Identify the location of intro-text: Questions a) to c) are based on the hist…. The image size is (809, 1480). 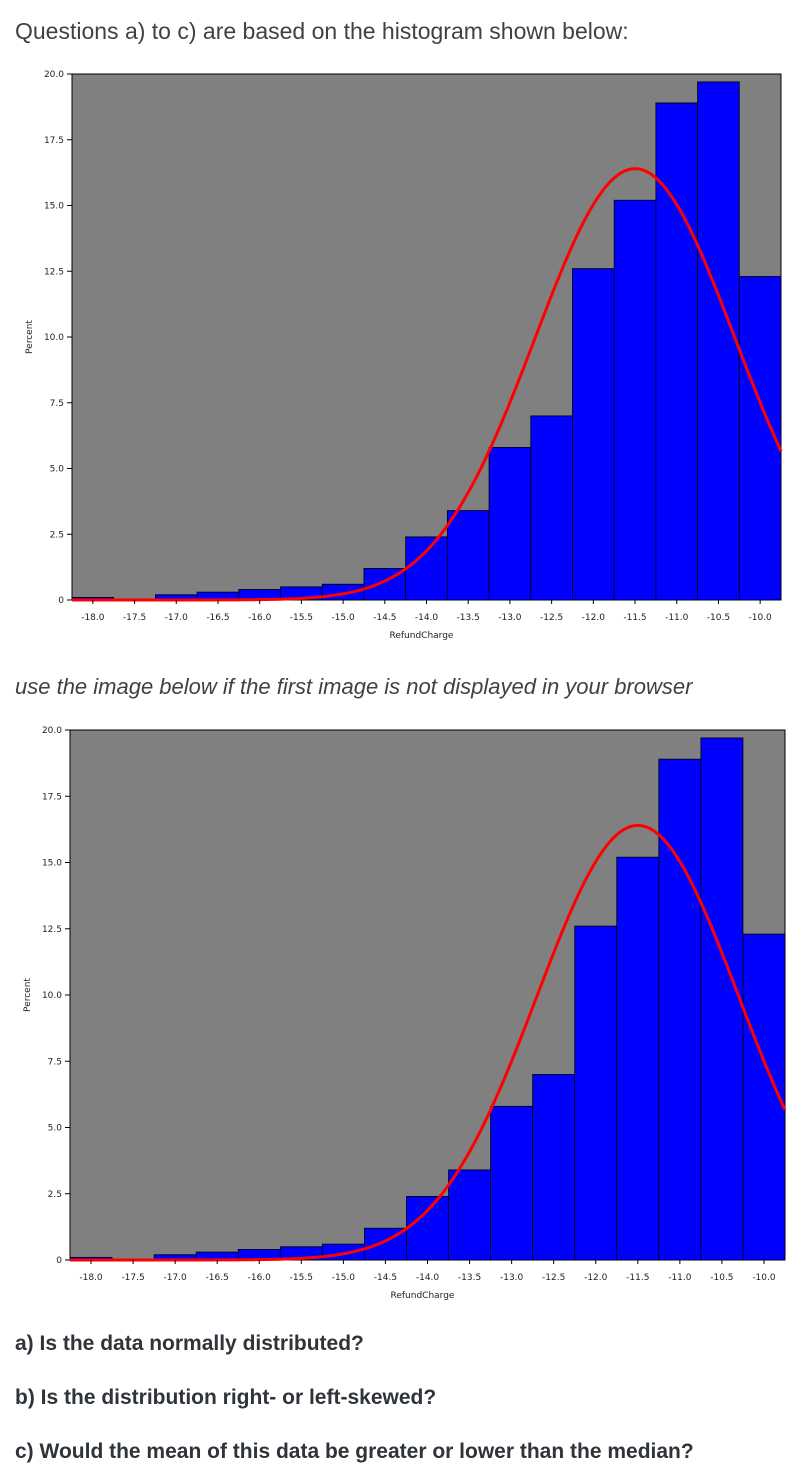
(322, 31).